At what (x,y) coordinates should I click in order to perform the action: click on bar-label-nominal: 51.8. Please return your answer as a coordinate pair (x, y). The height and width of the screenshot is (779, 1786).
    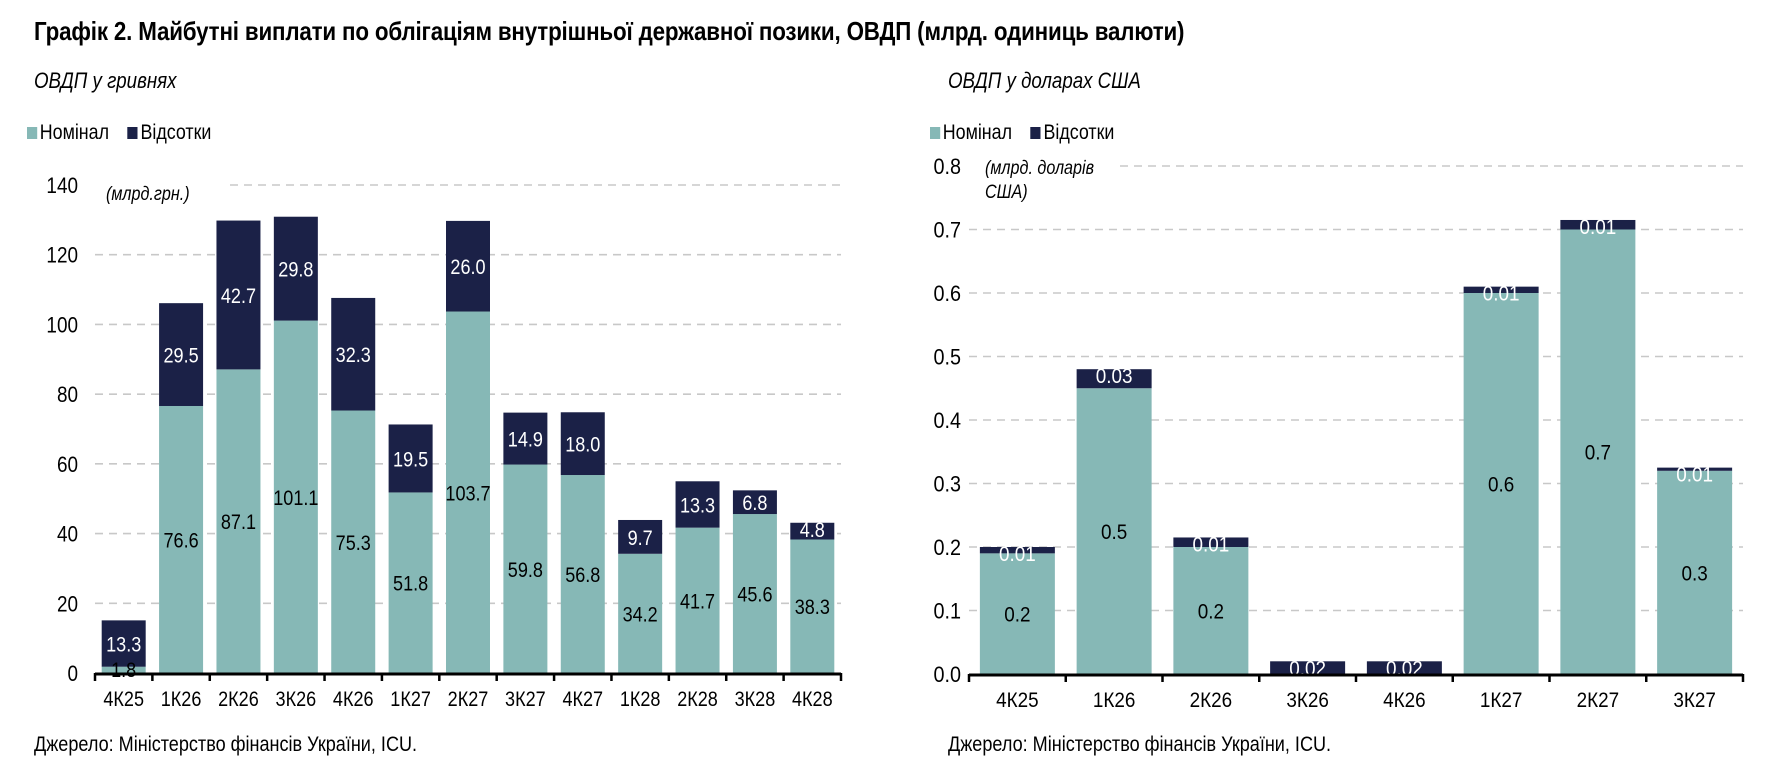
    Looking at the image, I should click on (410, 584).